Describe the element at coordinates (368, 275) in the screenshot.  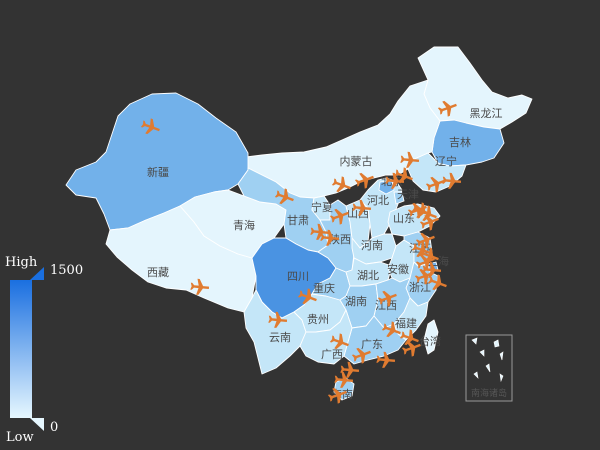
I see `label-hubei: 湖北` at that location.